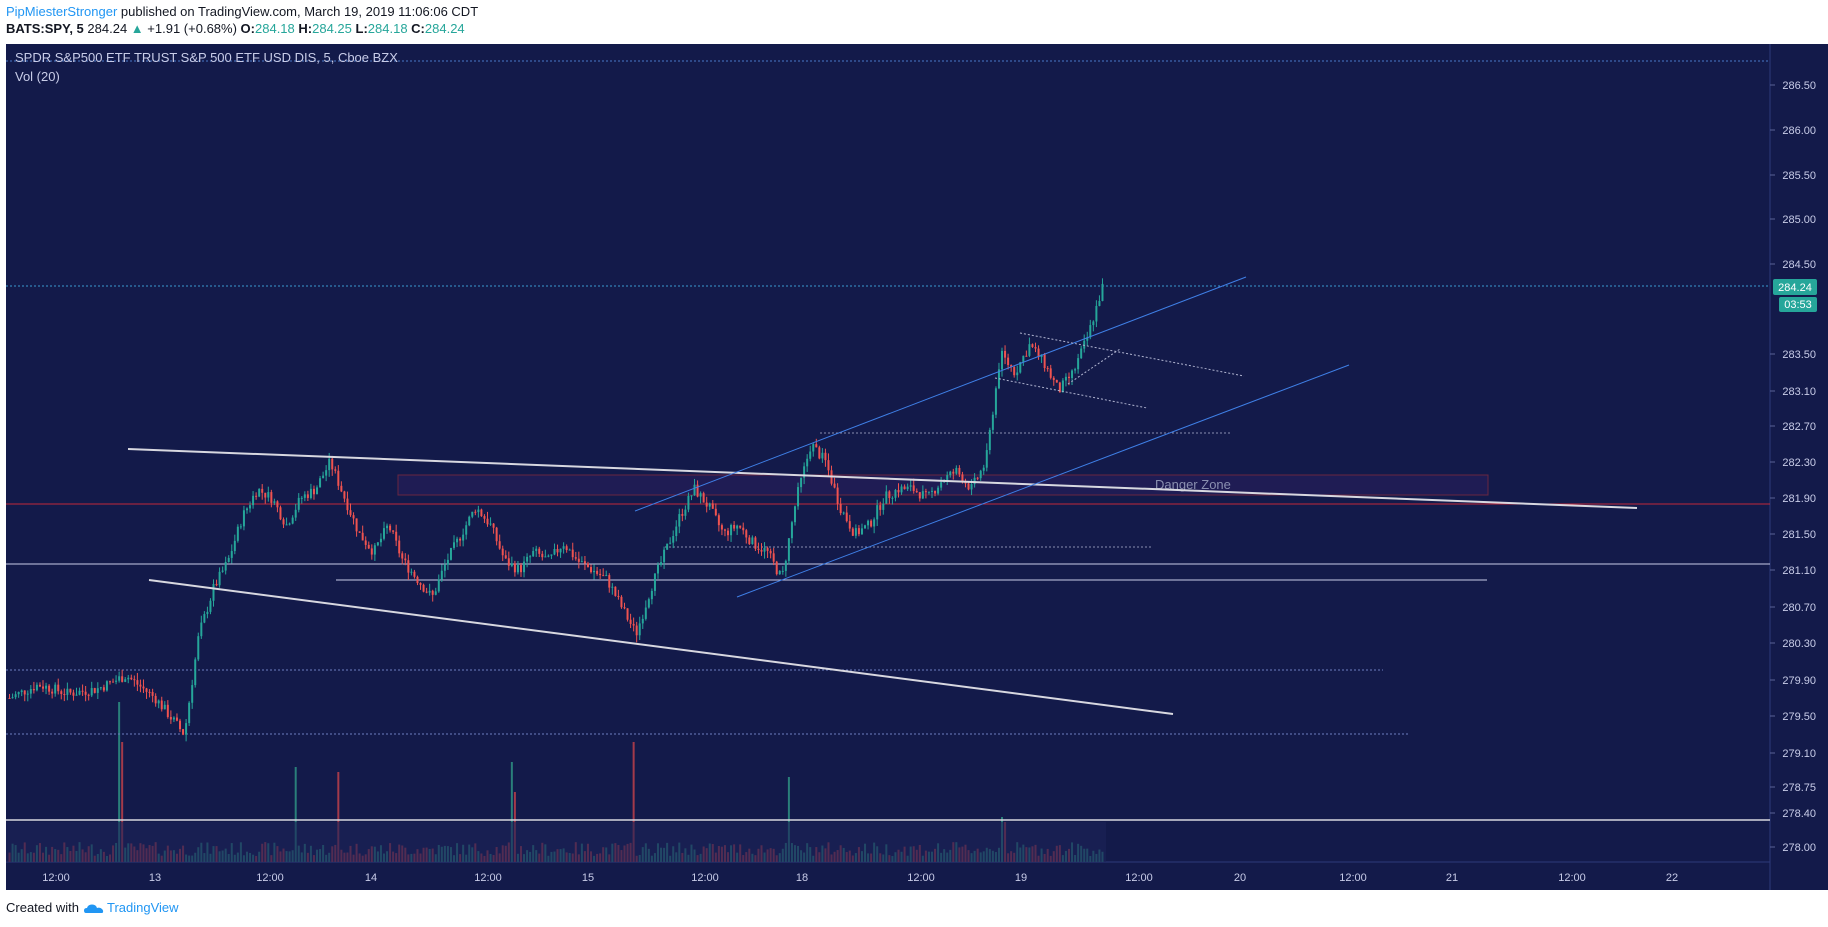 This screenshot has height=927, width=1828. I want to click on price-tick-label: 285.00, so click(1799, 220).